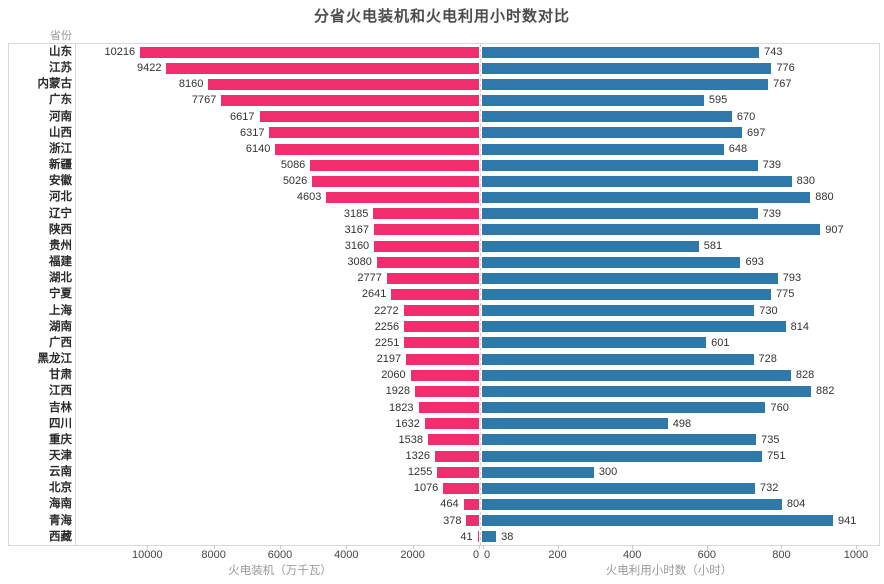  What do you see at coordinates (805, 375) in the screenshot?
I see `hours-value-label: 828` at bounding box center [805, 375].